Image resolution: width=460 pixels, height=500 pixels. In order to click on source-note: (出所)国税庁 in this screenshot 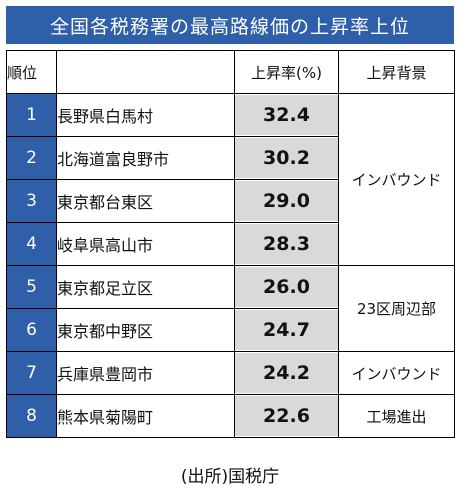, I will do `click(230, 477)`.